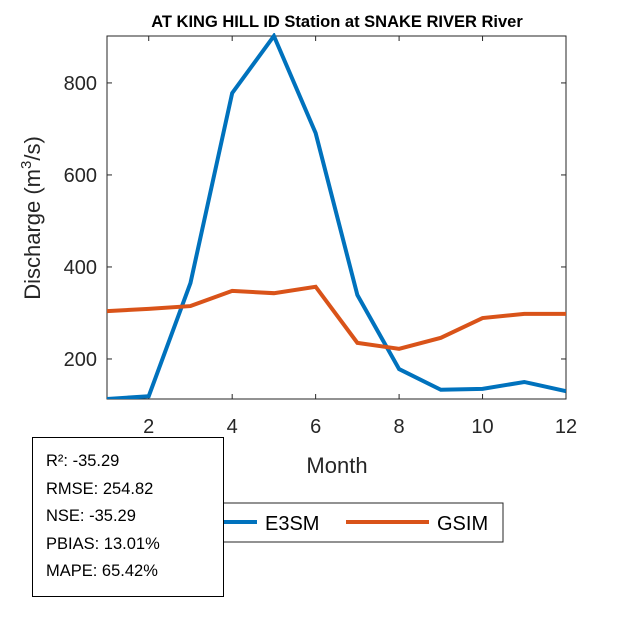 This screenshot has width=625, height=625. What do you see at coordinates (32, 148) in the screenshot?
I see `y-axis-label-tail: /s)` at bounding box center [32, 148].